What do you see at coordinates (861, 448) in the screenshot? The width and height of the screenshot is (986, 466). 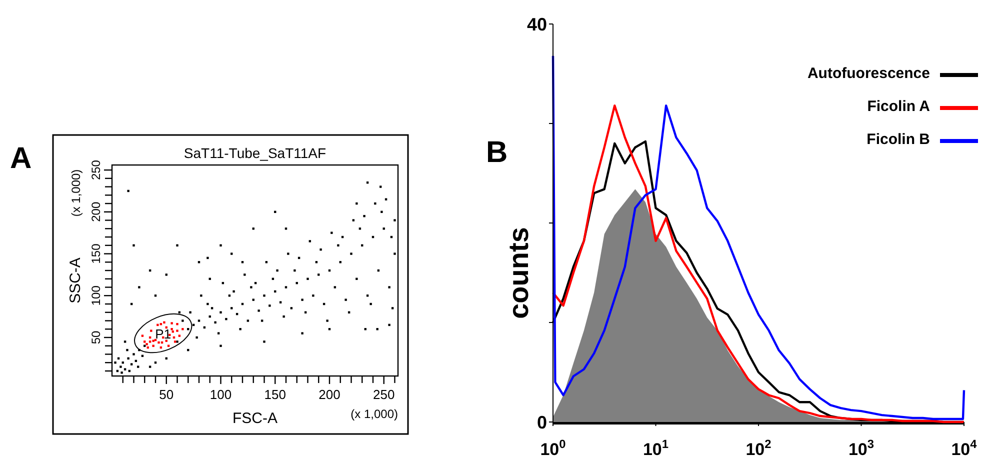 I see `x-tick-label: 10$^{3}$` at bounding box center [861, 448].